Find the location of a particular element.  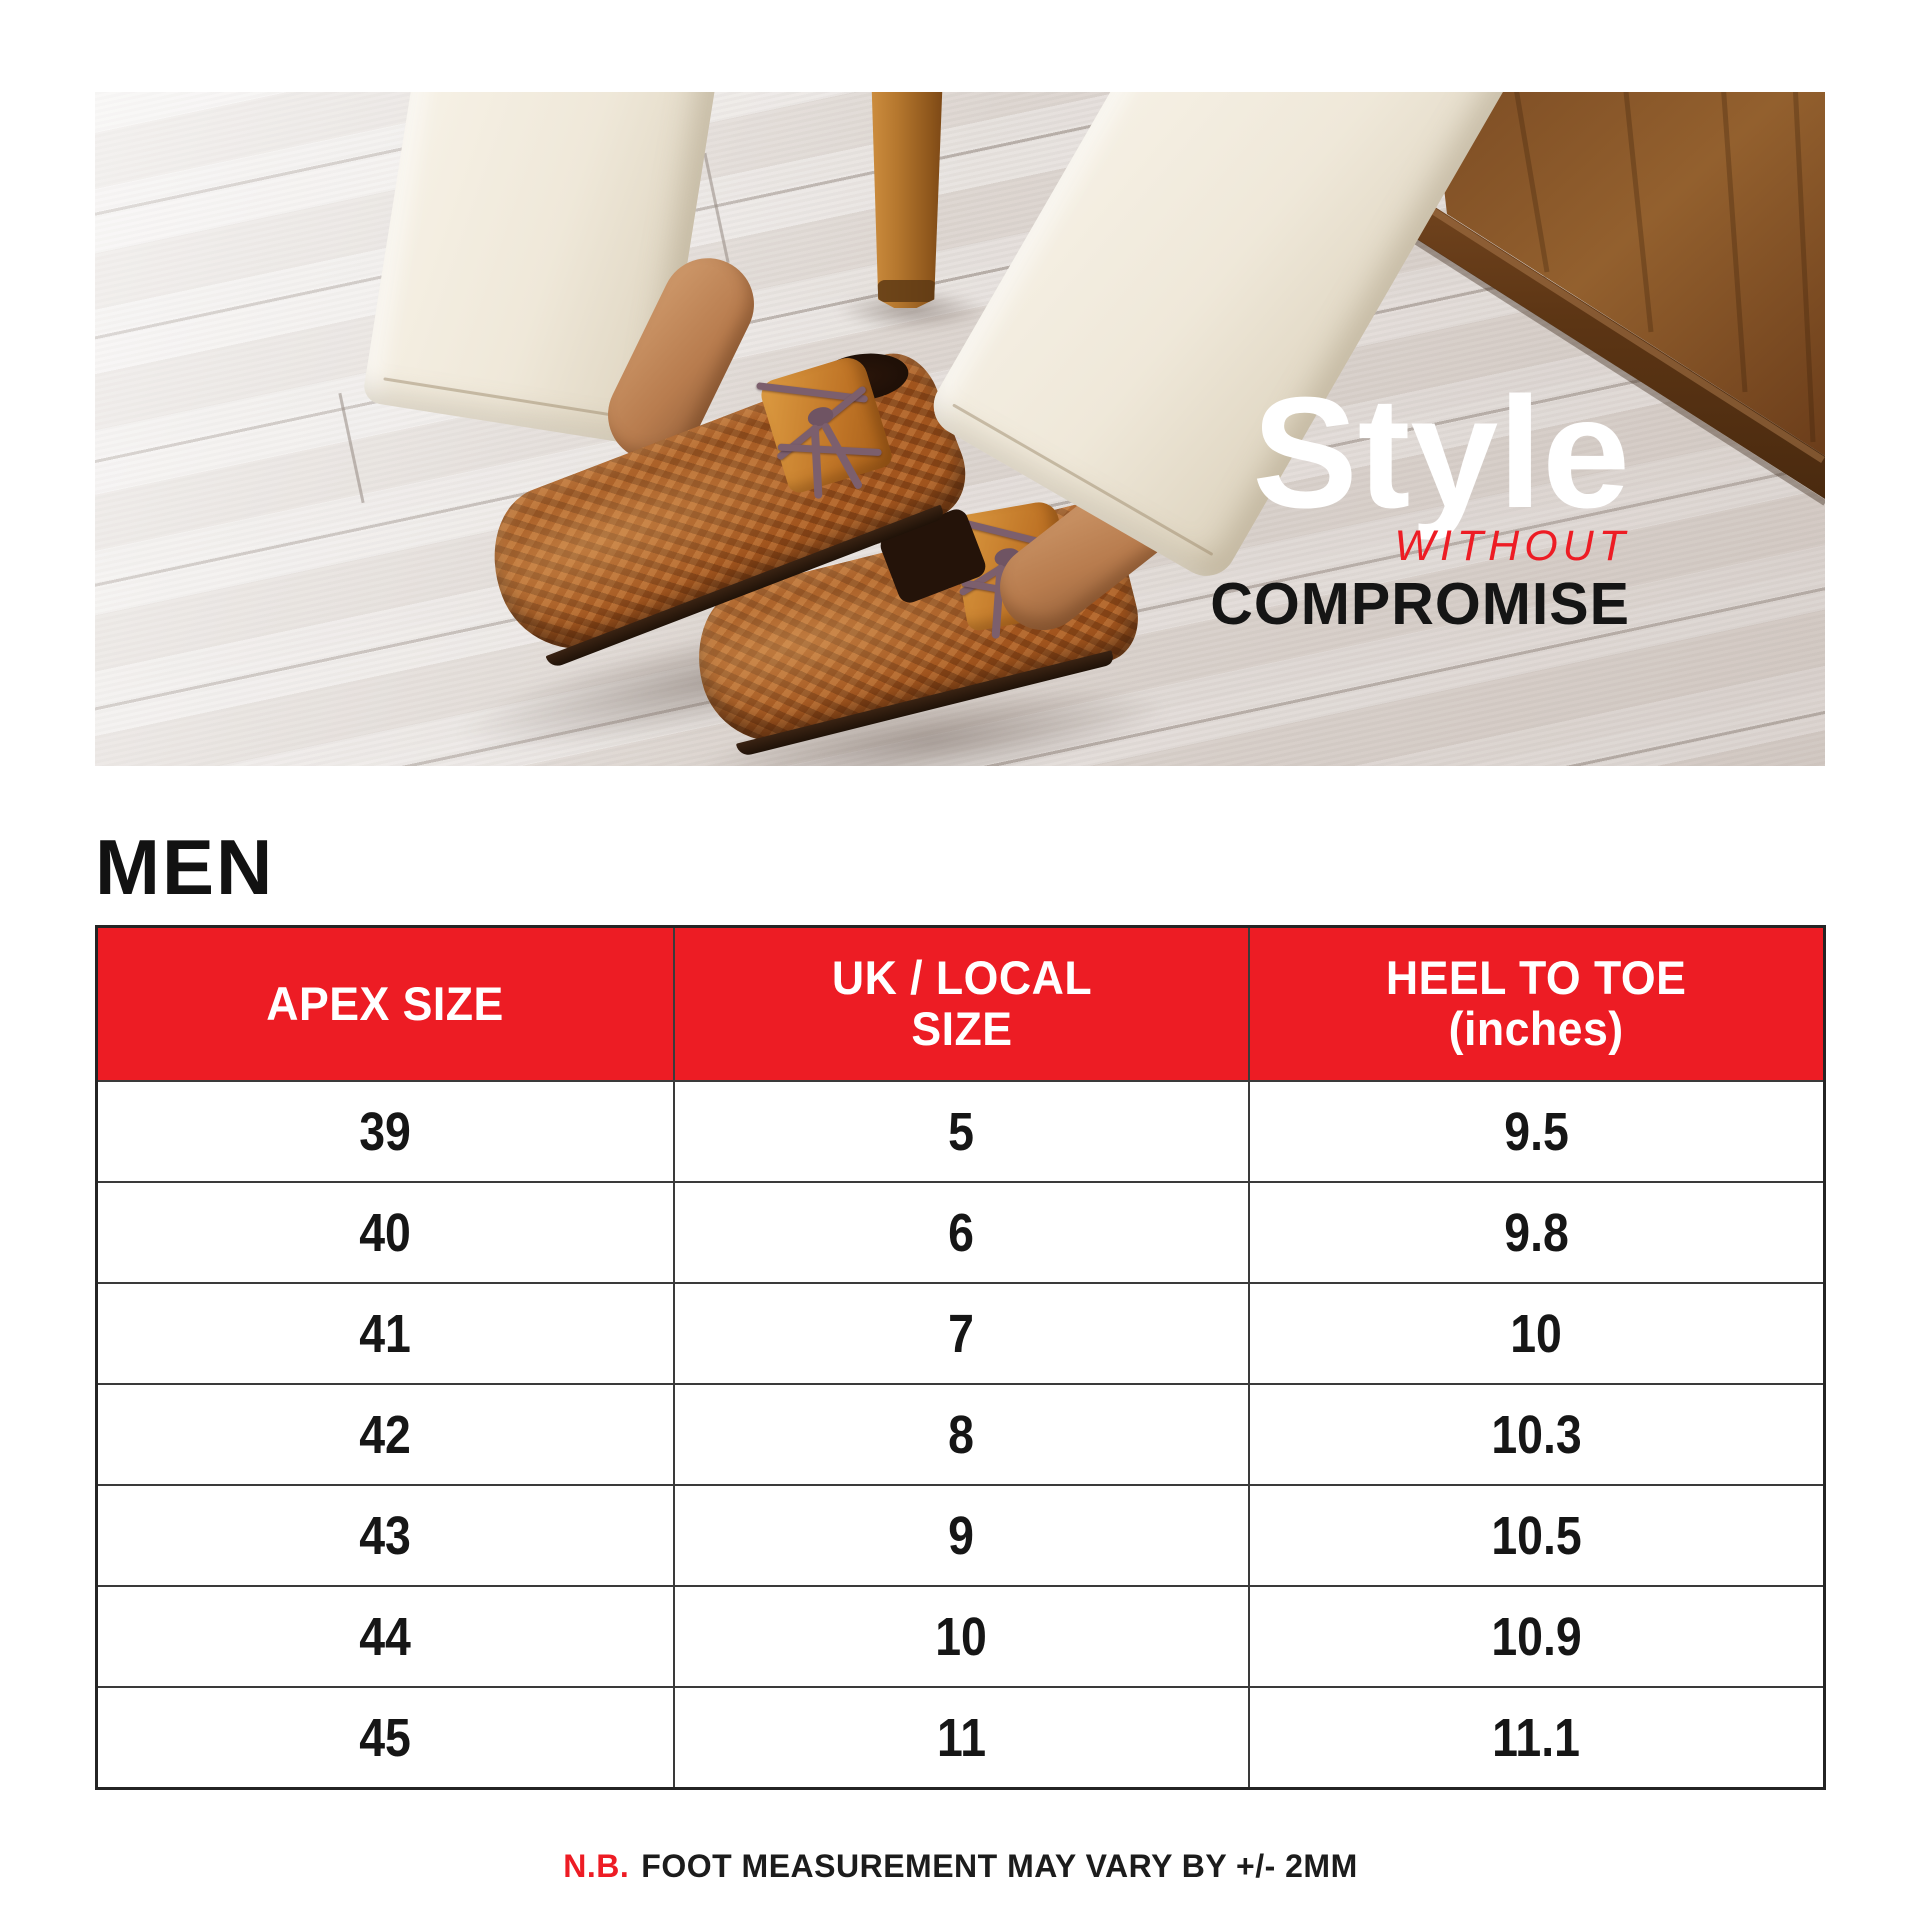

column-header-label: APEX SIZE is located at coordinates (385, 1003).